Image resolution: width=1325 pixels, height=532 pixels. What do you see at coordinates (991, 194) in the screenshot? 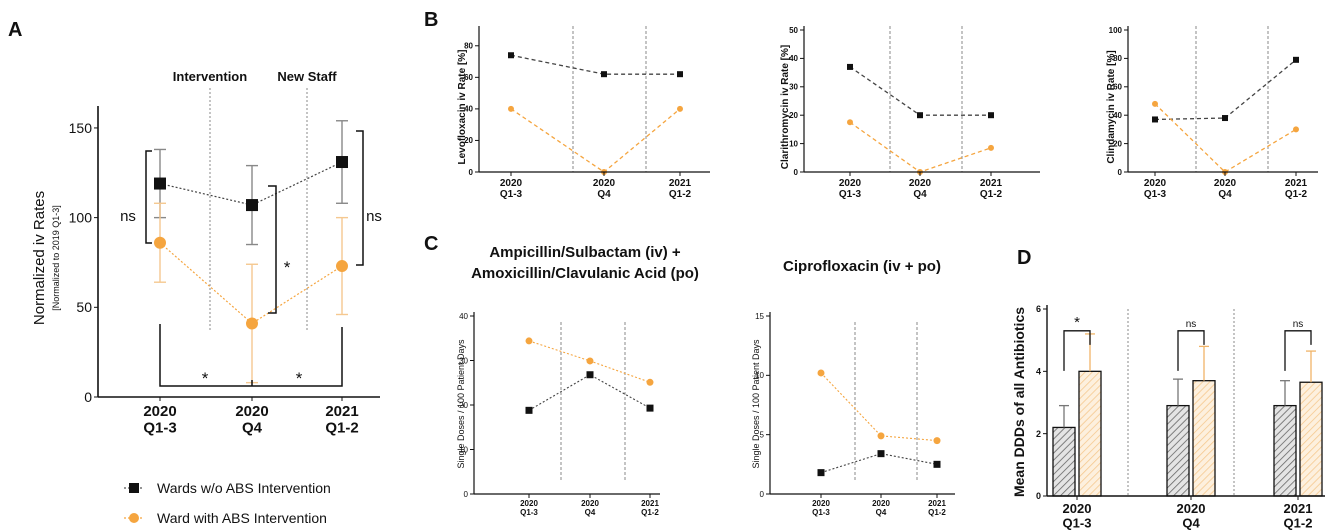
I see `b2-x-tick-label-period: Q1-2` at bounding box center [991, 194].